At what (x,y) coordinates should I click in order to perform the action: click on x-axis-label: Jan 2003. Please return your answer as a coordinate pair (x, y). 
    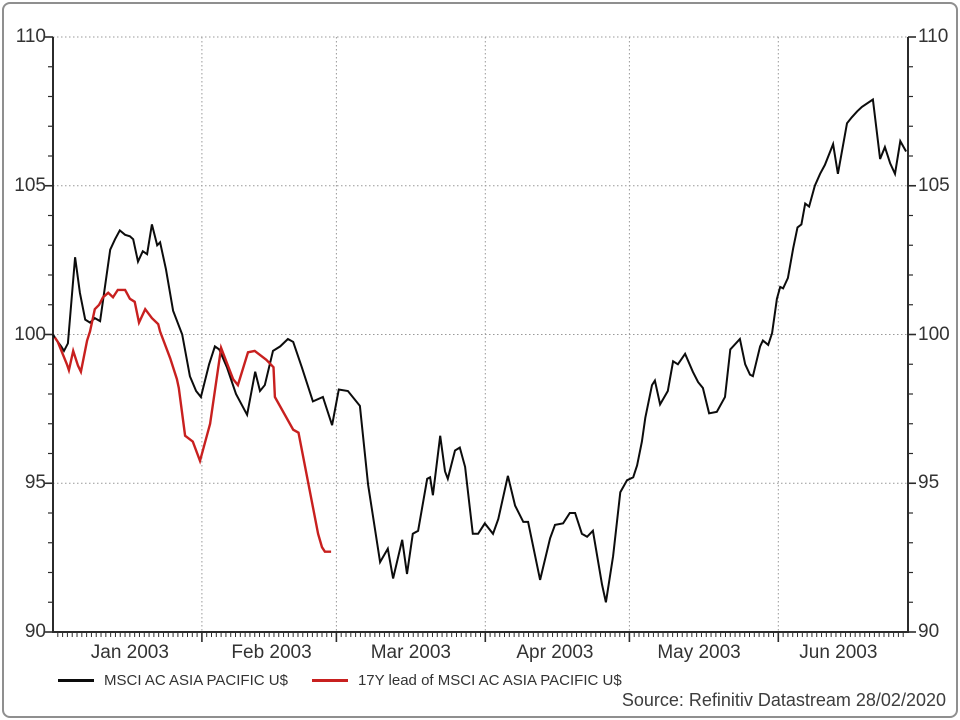
    Looking at the image, I should click on (129, 652).